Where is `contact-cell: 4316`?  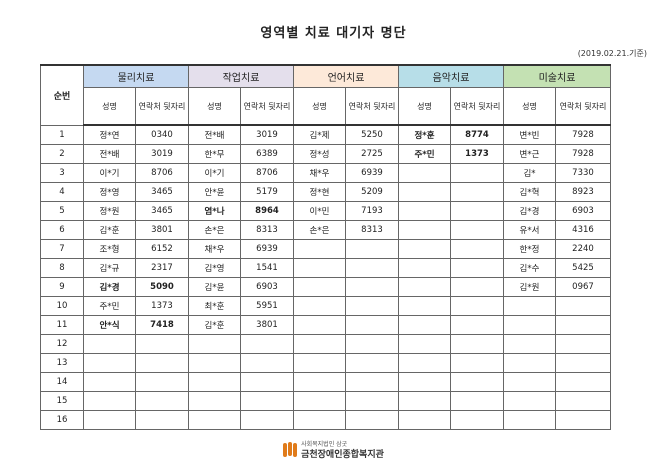 contact-cell: 4316 is located at coordinates (583, 230).